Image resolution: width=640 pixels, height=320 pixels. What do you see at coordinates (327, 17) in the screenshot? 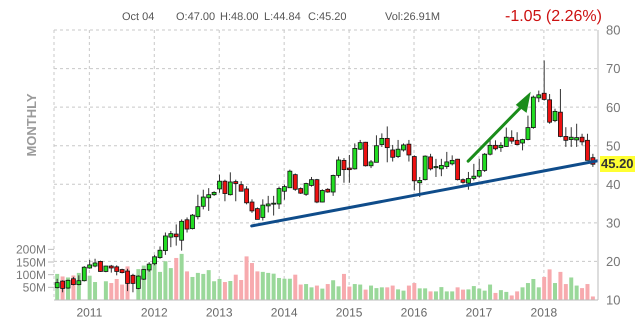
I see `text: C:45.20` at bounding box center [327, 17].